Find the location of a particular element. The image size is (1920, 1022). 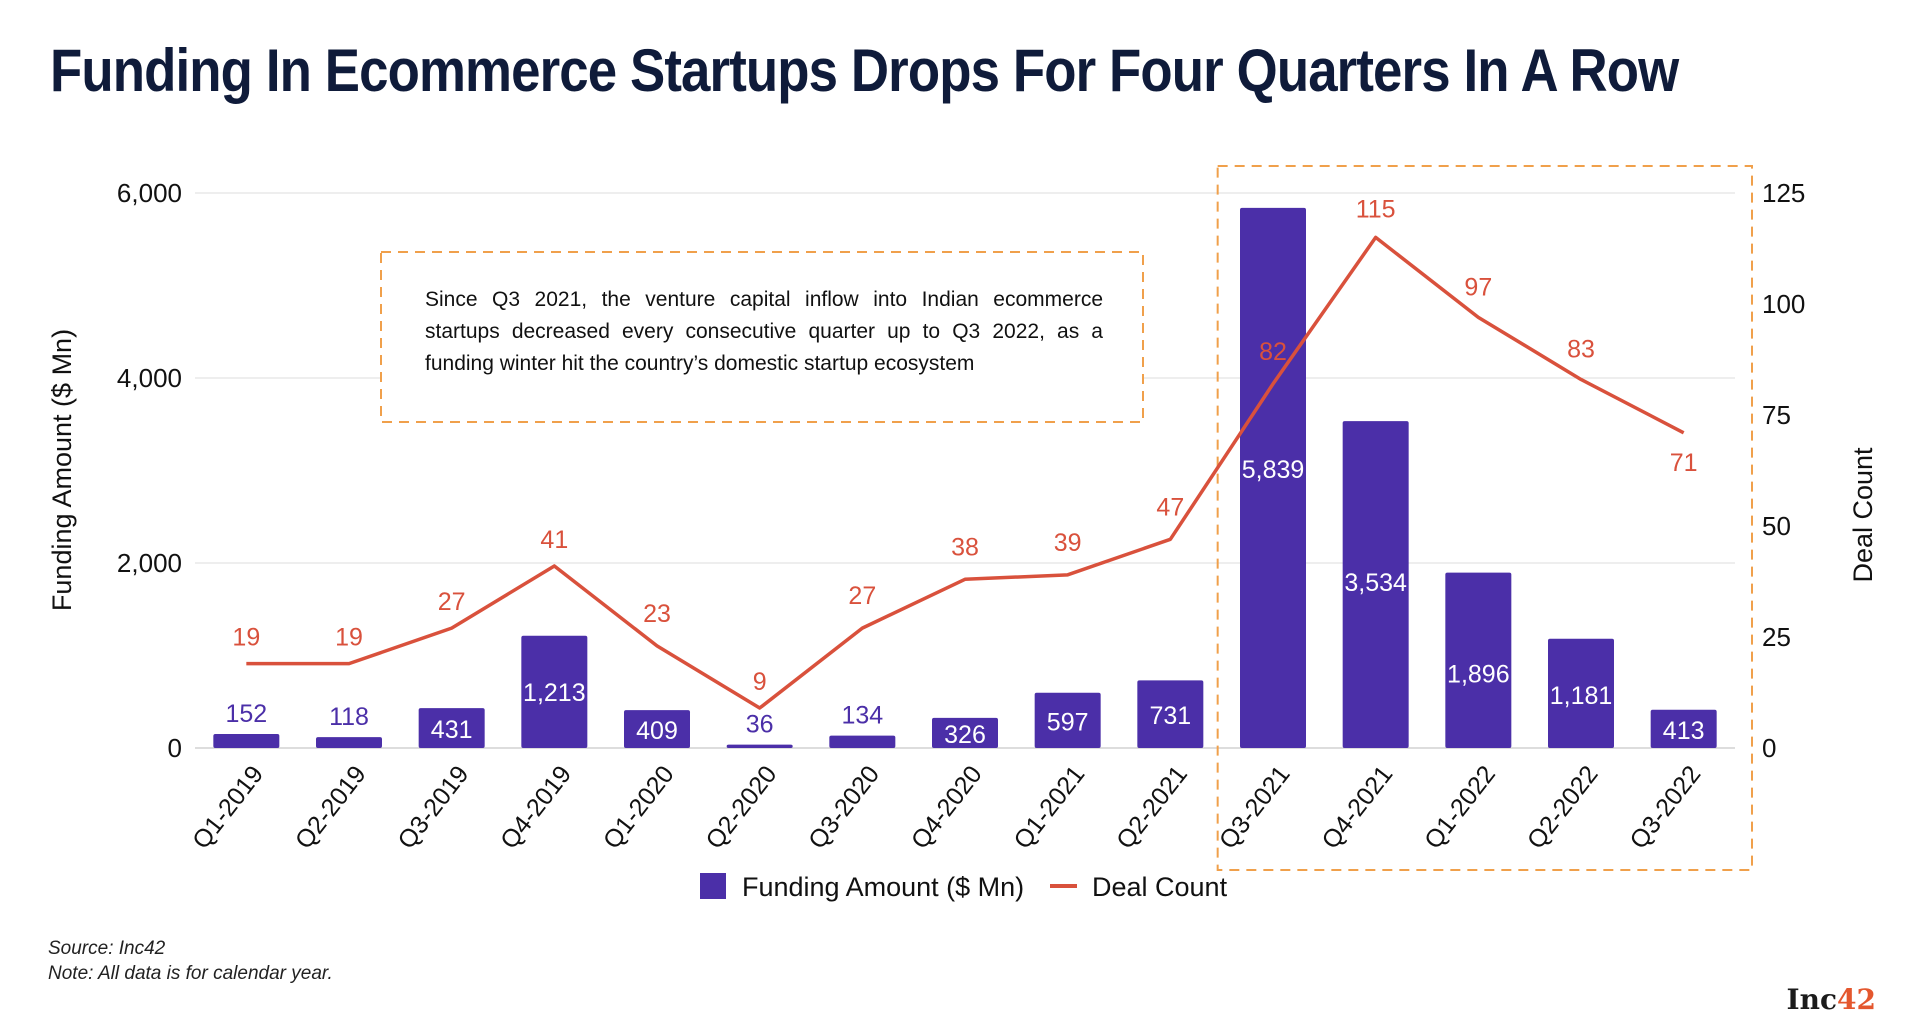

line-value-label: 71 is located at coordinates (1684, 463).